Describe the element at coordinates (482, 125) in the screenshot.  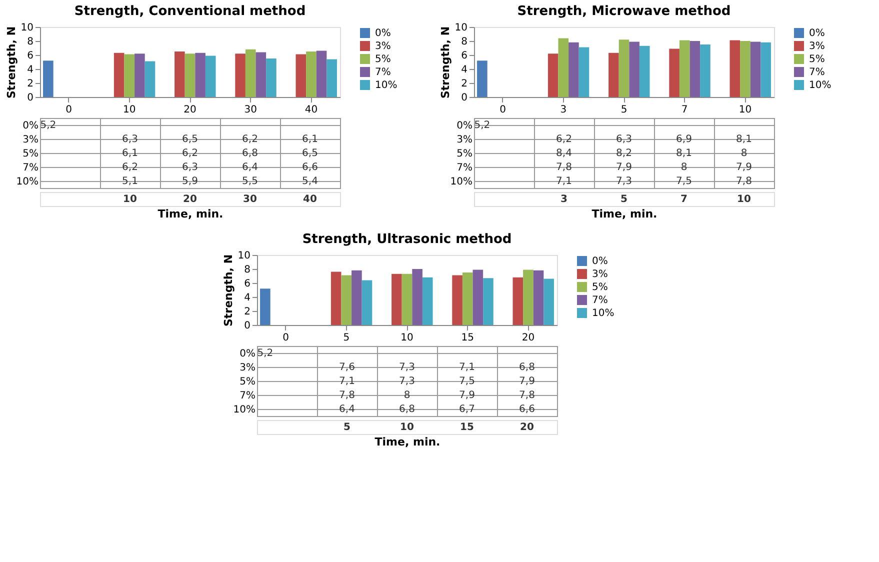
I see `data-label: 5,2` at that location.